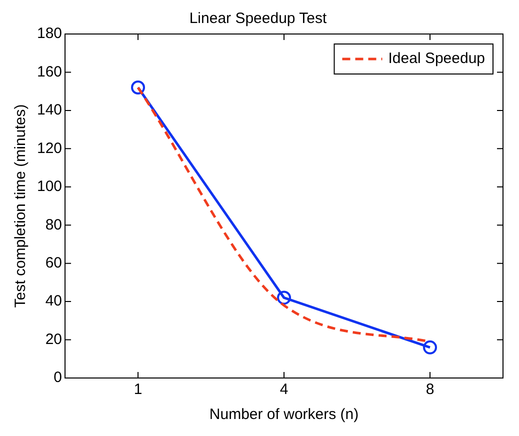 The width and height of the screenshot is (519, 436). I want to click on x-tick-label: 8, so click(430, 389).